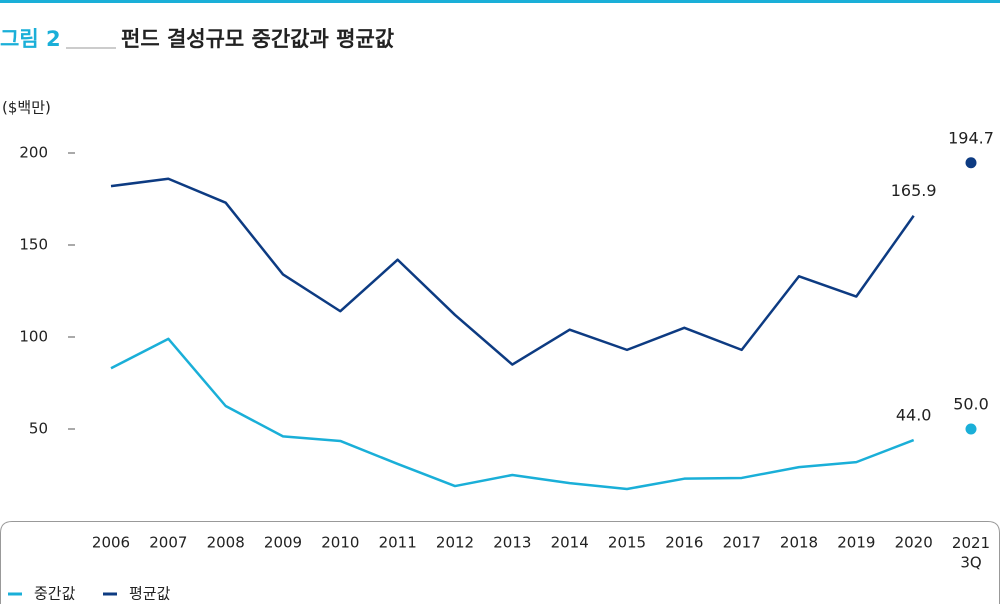 The width and height of the screenshot is (1000, 604). Describe the element at coordinates (55, 594) in the screenshot. I see `legend-label: 중간값` at that location.